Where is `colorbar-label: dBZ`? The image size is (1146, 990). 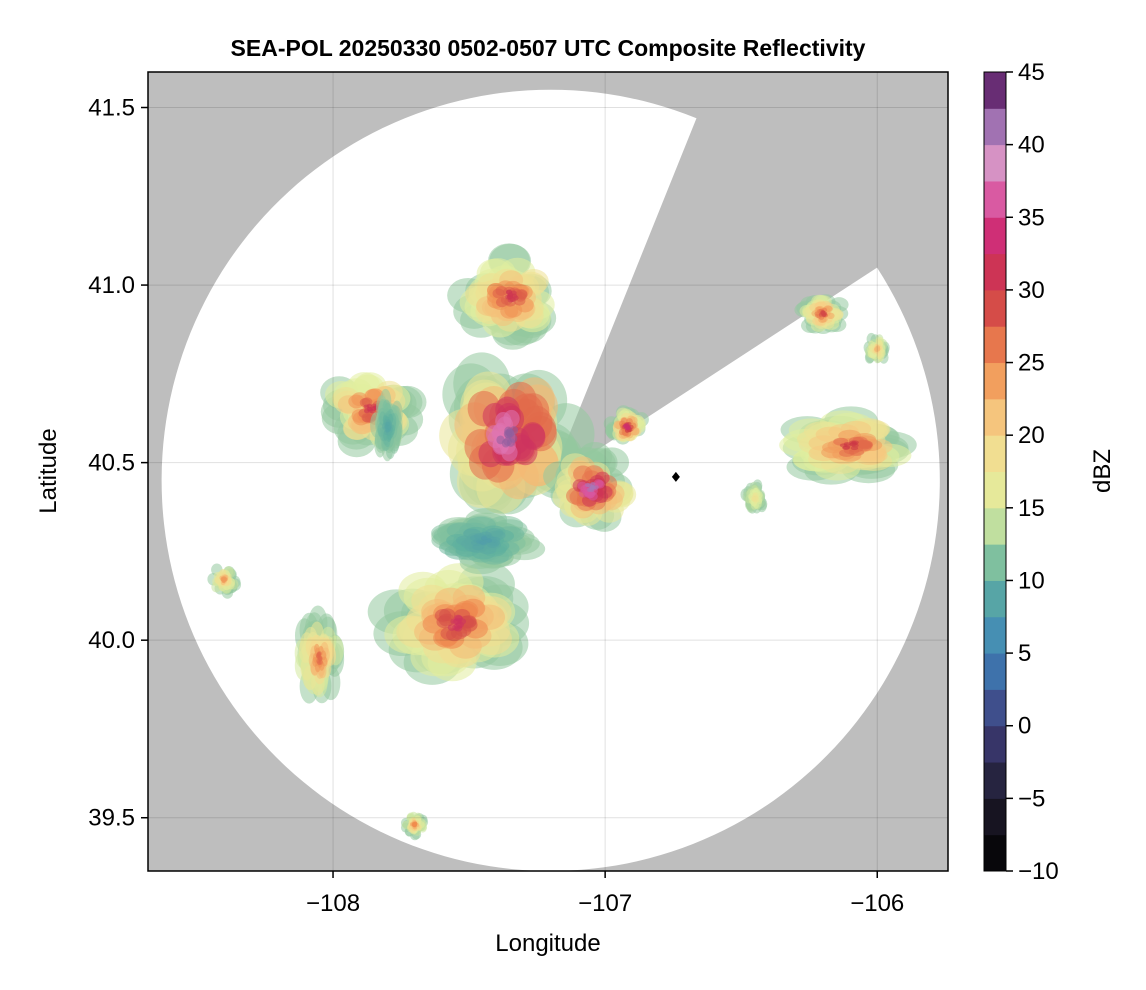
colorbar-label: dBZ is located at coordinates (1102, 471).